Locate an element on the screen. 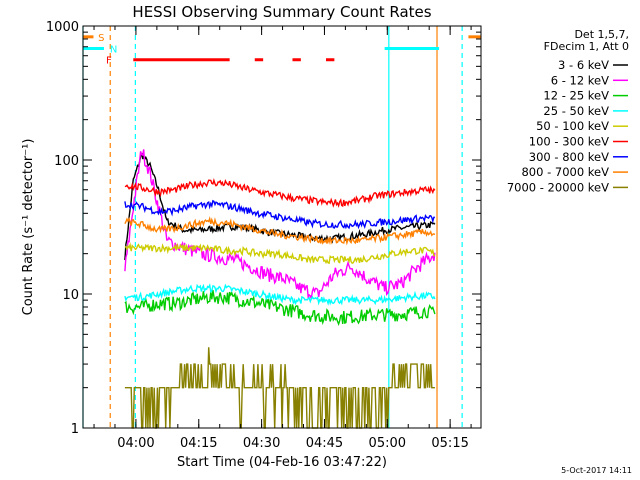  x-tick-label: 05:15 is located at coordinates (449, 443).